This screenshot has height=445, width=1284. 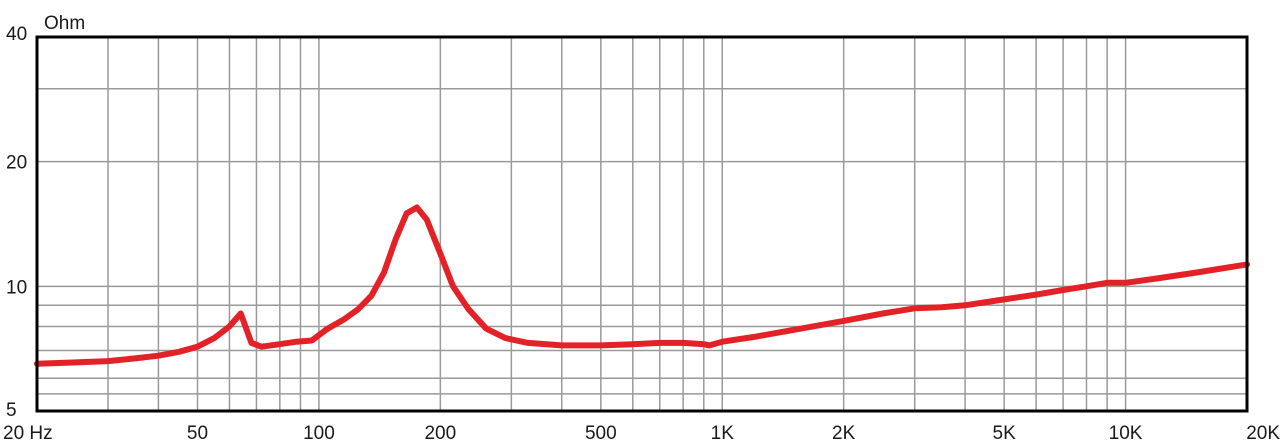 I want to click on x-tick-label: 50, so click(x=197, y=433).